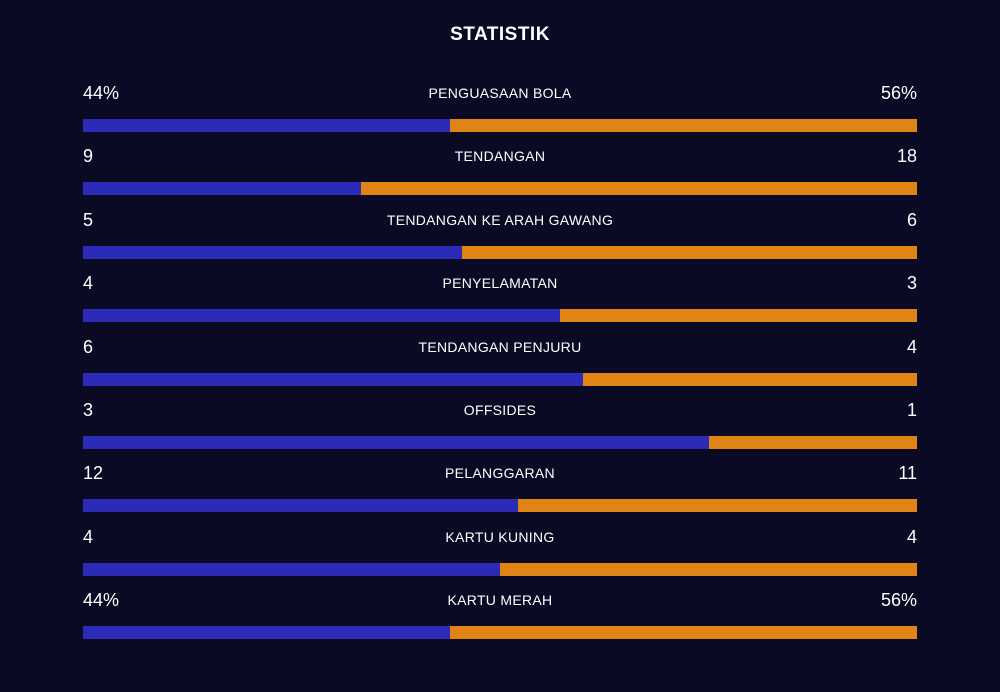 The image size is (1000, 692). I want to click on stat-header: PENGUASAAN BOLA 44% 56%, so click(500, 93).